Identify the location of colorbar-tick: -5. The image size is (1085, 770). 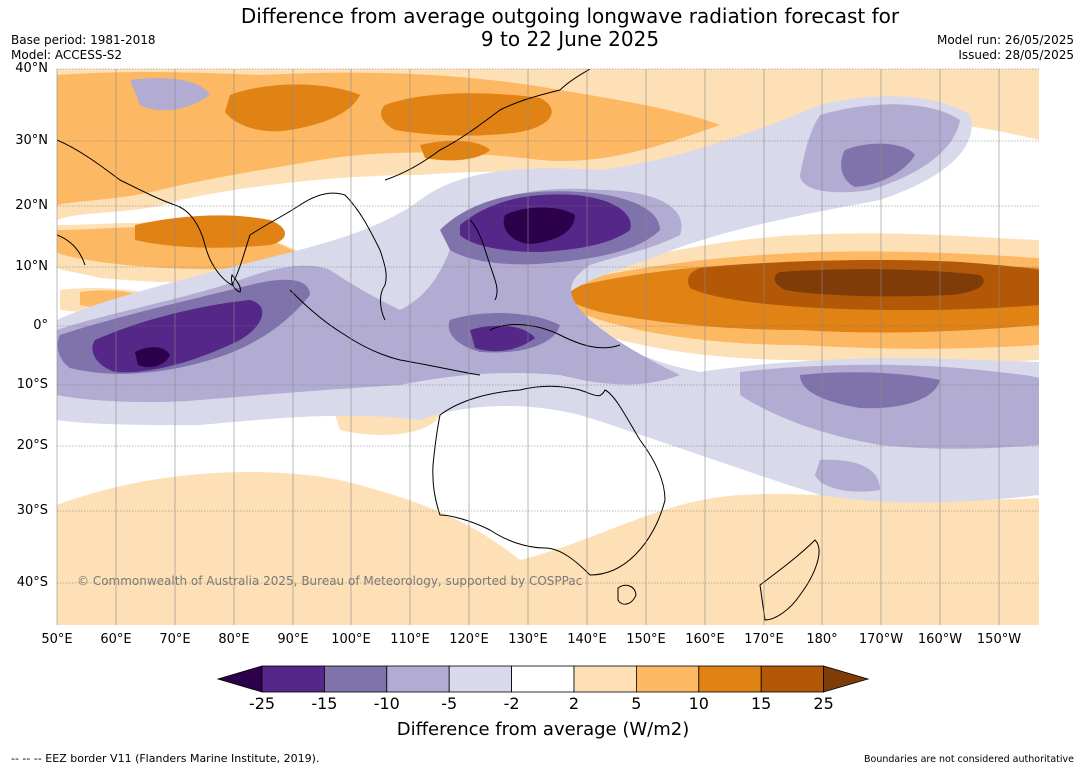
(449, 703).